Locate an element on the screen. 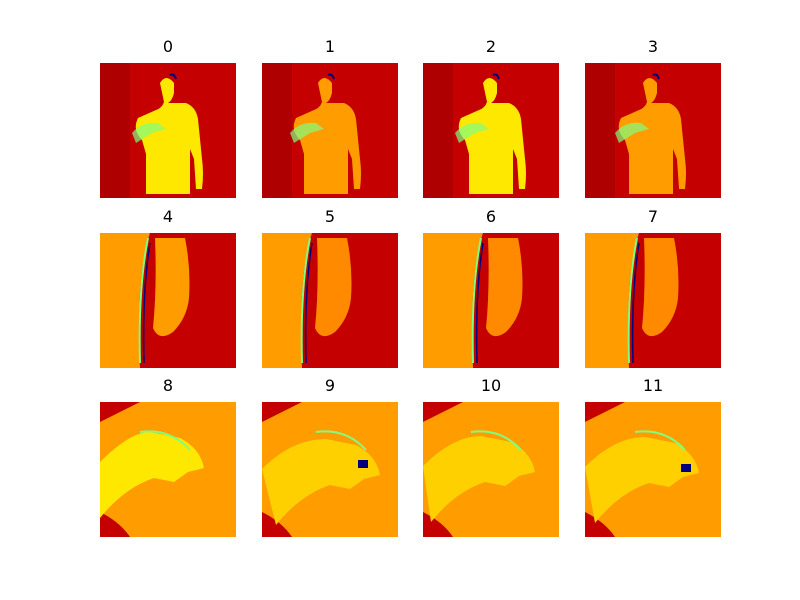 Image resolution: width=800 pixels, height=600 pixels. panel-title: 8 is located at coordinates (168, 385).